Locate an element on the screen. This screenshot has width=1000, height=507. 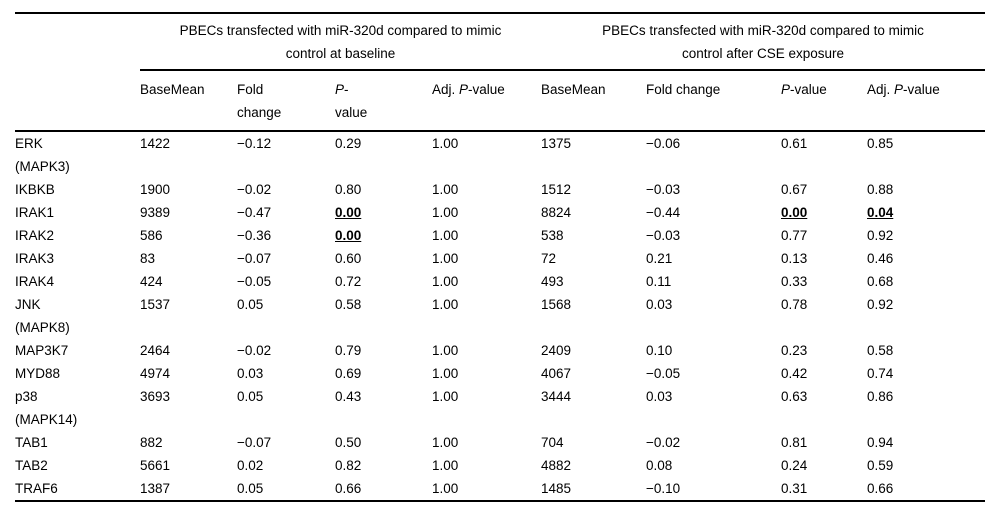
value-cell: 0.08 is located at coordinates (659, 465).